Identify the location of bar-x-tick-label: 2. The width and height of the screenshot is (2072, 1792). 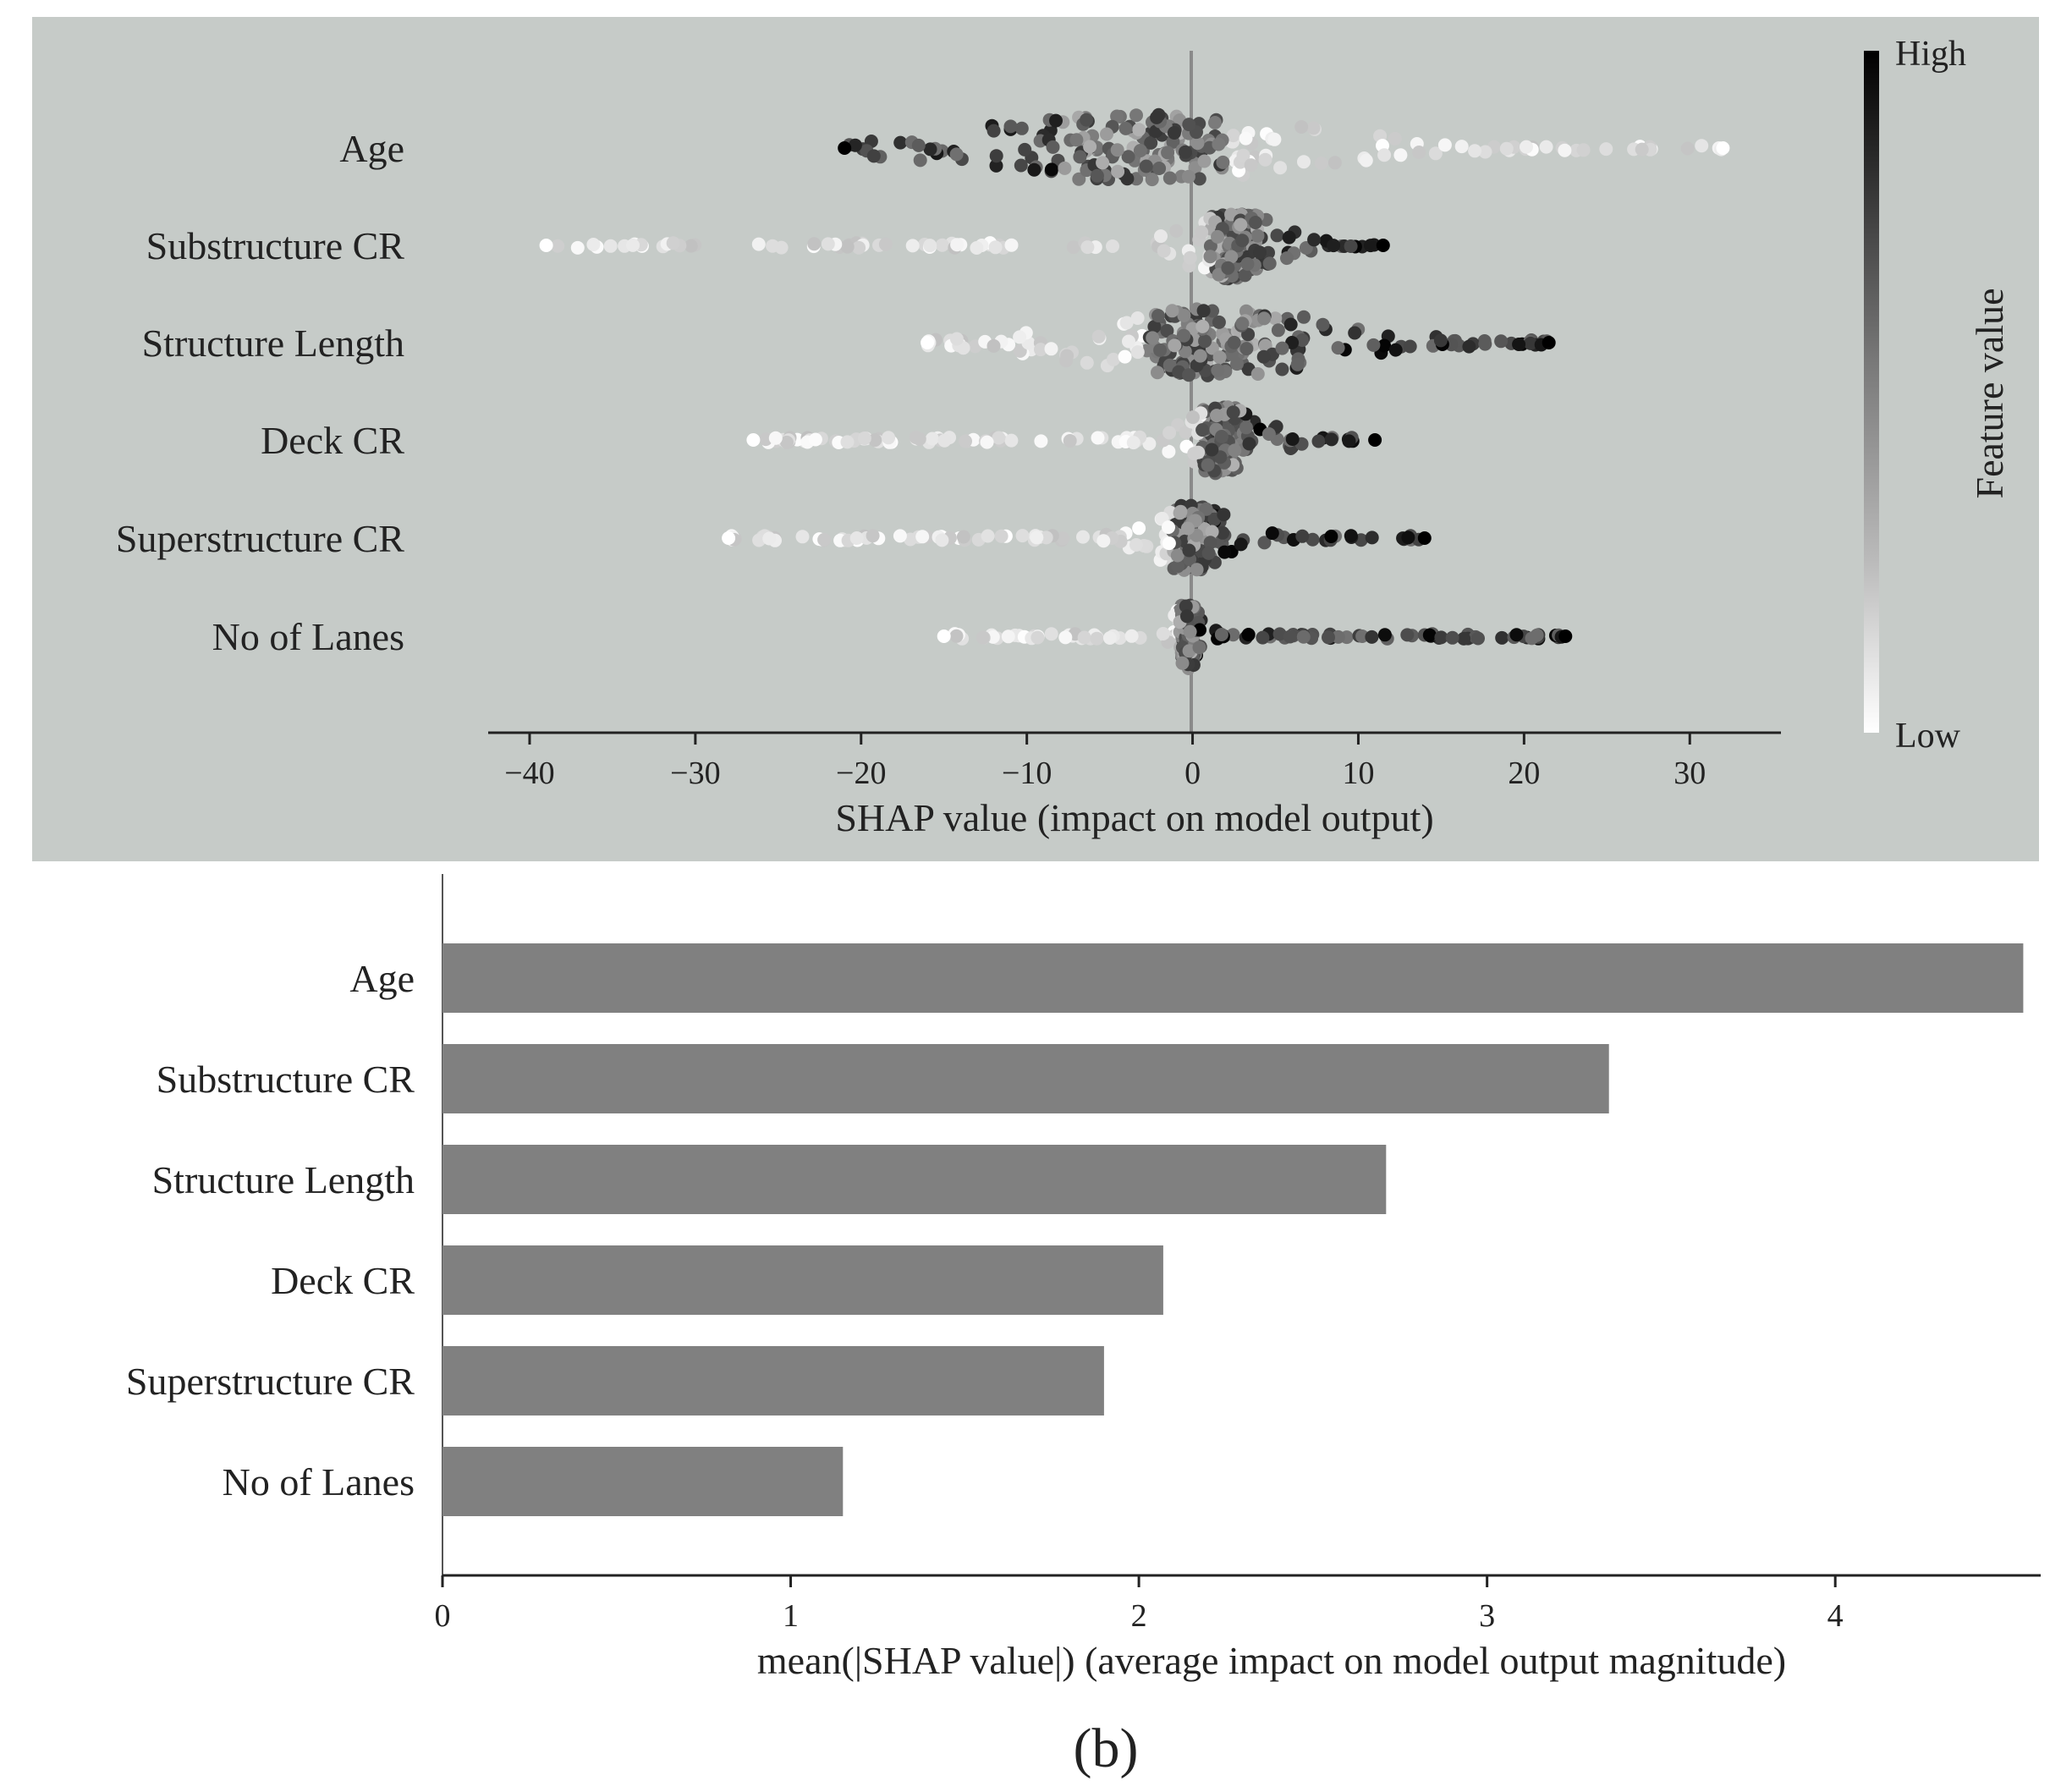
(1139, 1616).